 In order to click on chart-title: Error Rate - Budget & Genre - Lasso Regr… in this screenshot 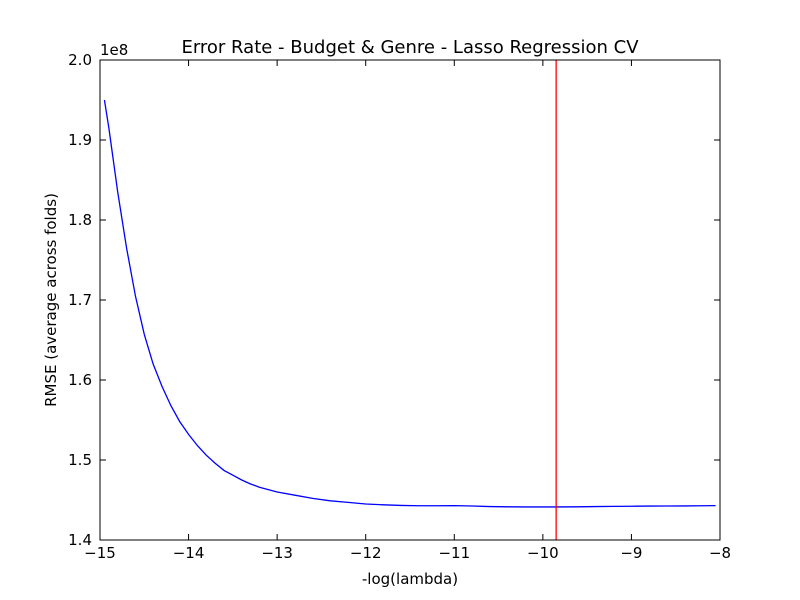, I will do `click(410, 47)`.